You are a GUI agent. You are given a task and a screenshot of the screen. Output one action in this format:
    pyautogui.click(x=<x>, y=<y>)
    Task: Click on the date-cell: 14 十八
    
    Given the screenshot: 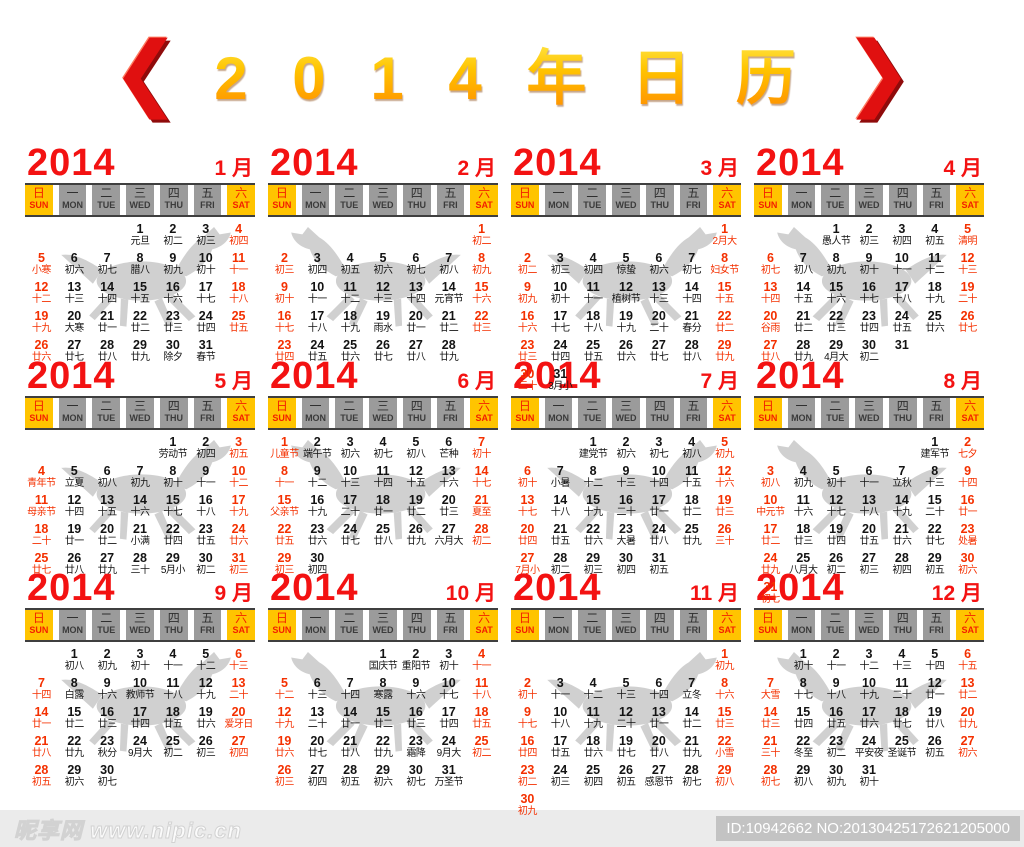 What is the action you would take?
    pyautogui.click(x=560, y=507)
    